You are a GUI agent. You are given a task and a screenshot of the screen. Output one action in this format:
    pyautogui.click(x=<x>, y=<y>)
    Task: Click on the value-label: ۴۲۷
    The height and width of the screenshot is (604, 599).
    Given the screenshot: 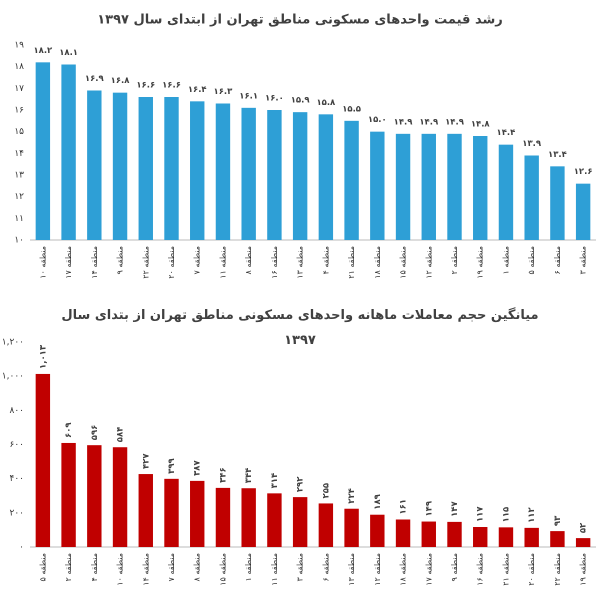 What is the action you would take?
    pyautogui.click(x=146, y=461)
    